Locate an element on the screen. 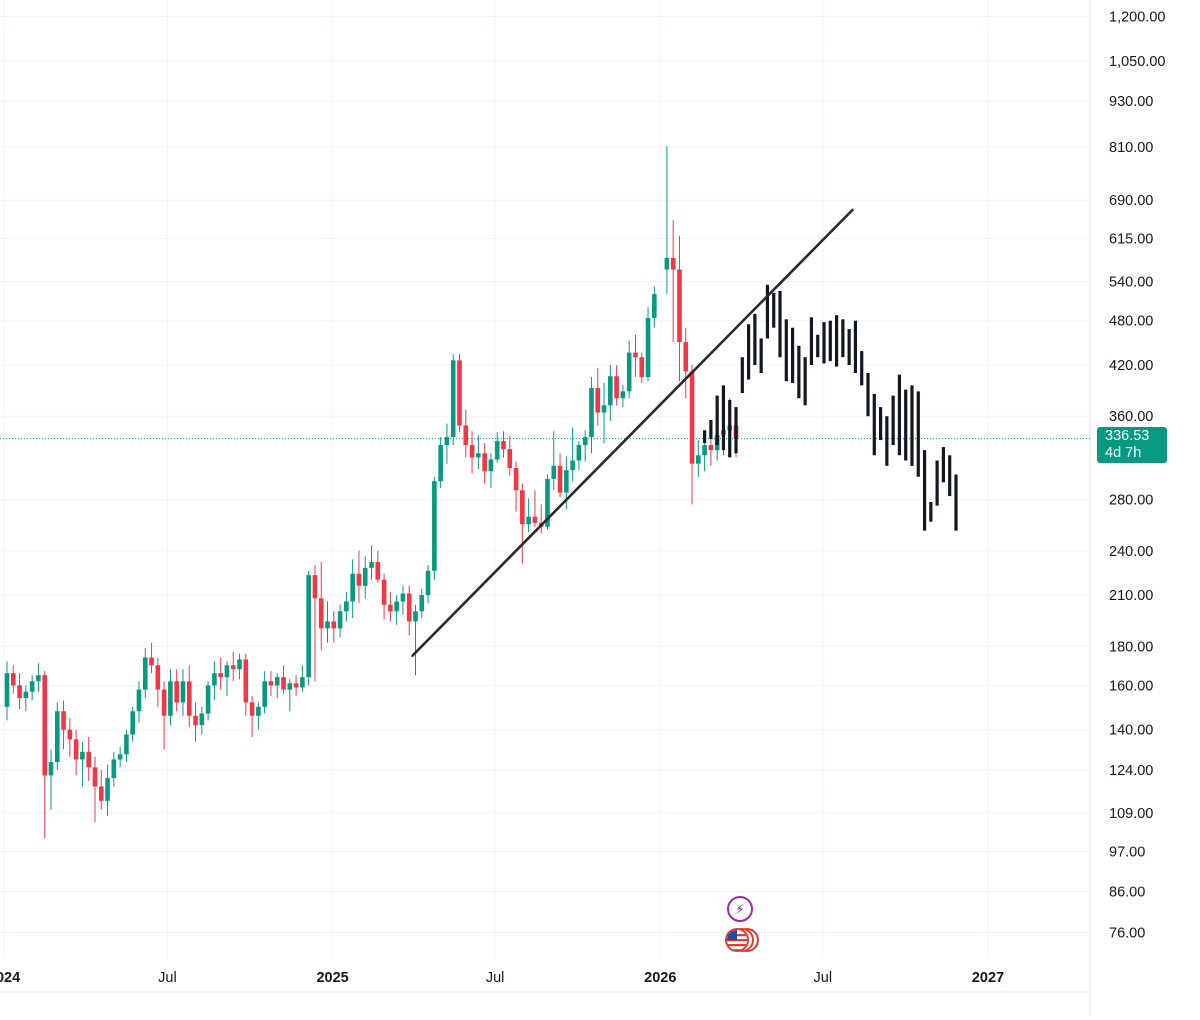 The image size is (1200, 1020). y-tick-label: 160.00 is located at coordinates (1131, 686).